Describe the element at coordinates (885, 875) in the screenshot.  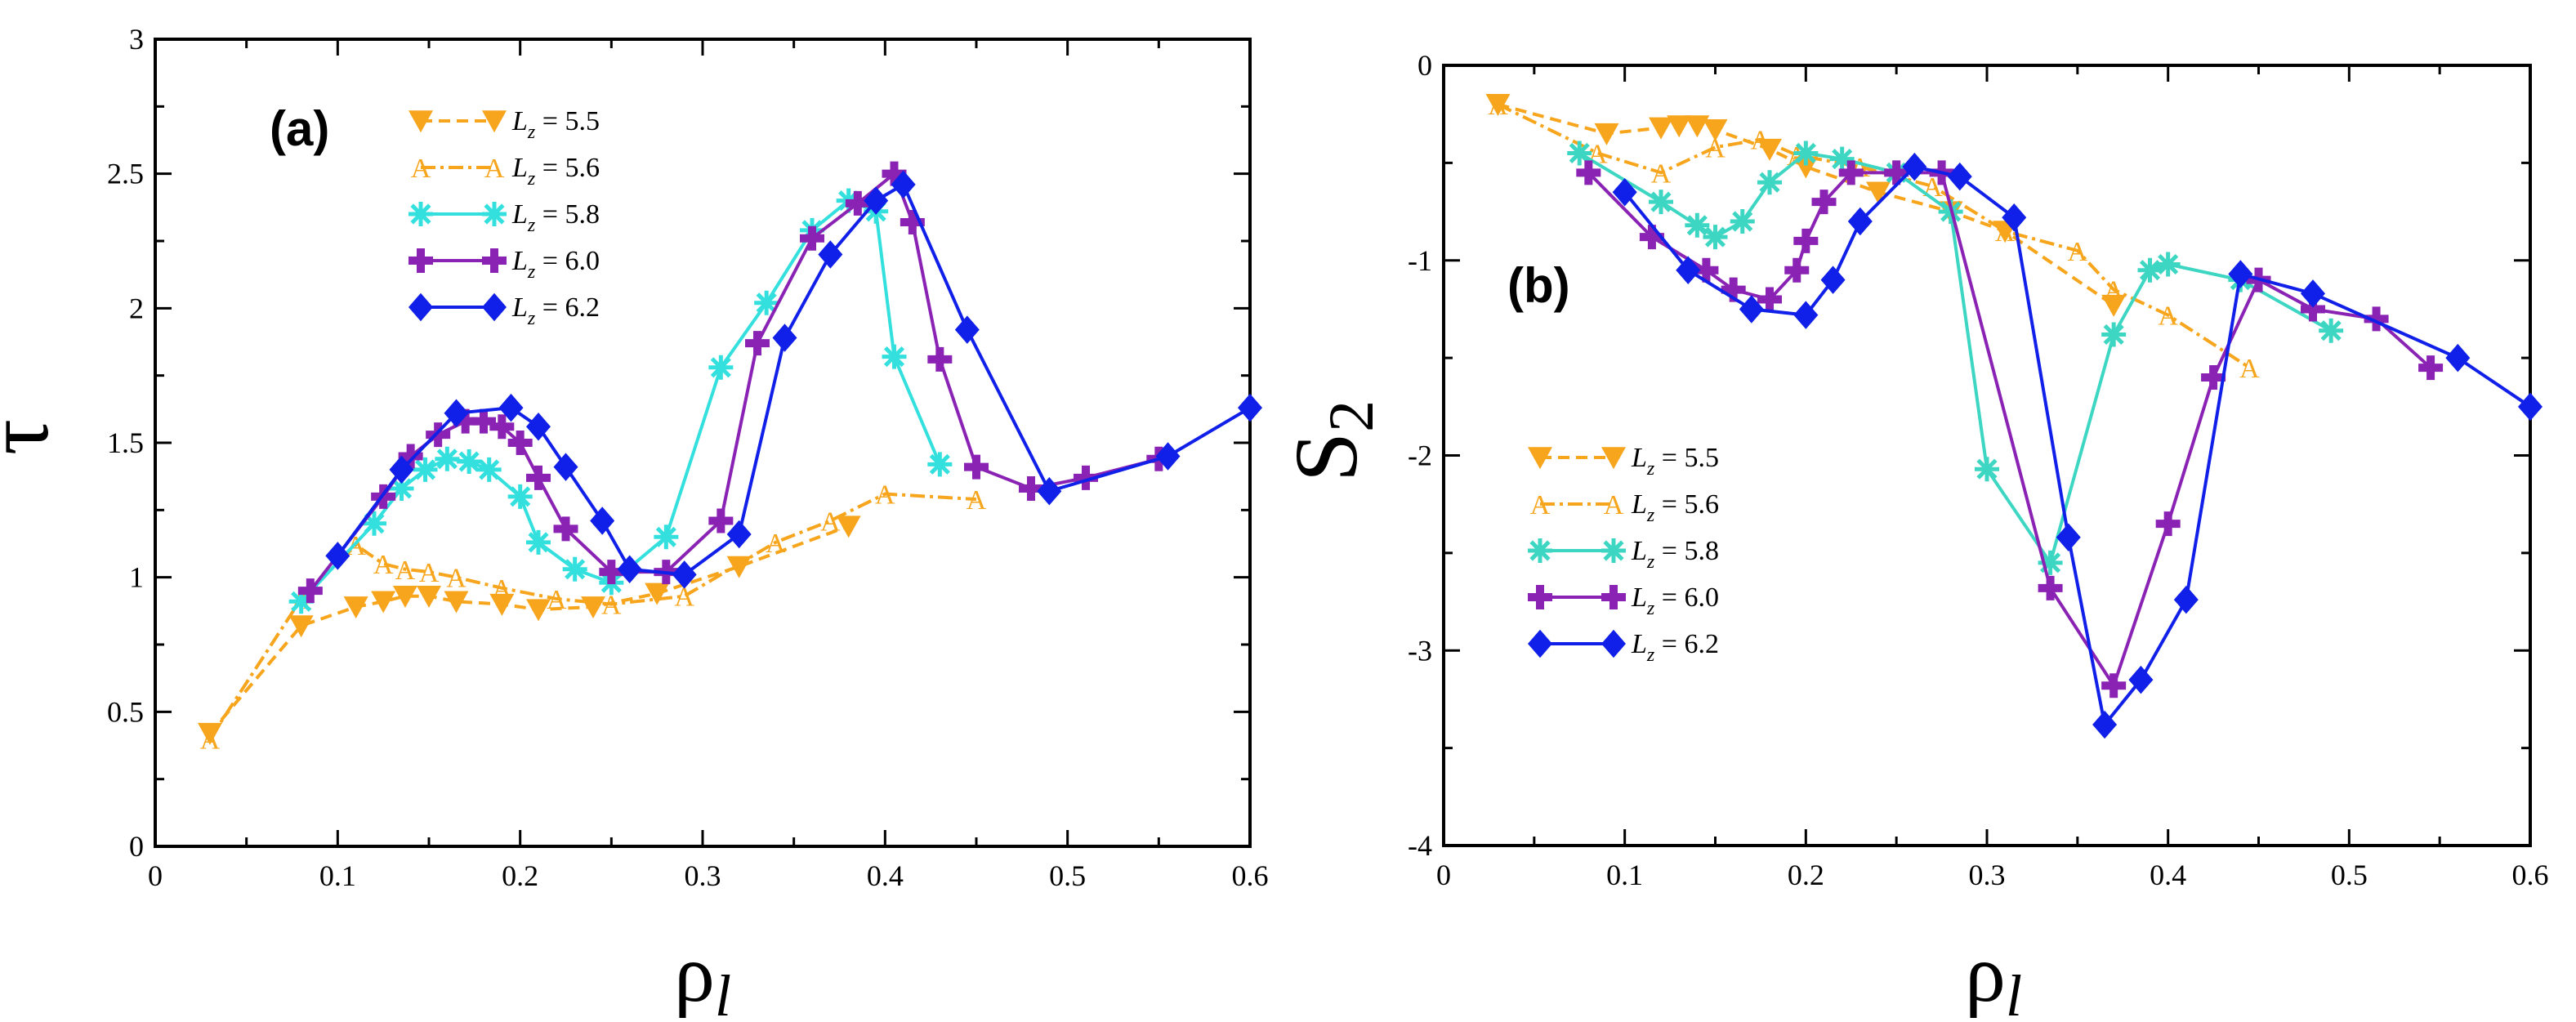
I see `panel-a-x-tick-label: 0.4` at that location.